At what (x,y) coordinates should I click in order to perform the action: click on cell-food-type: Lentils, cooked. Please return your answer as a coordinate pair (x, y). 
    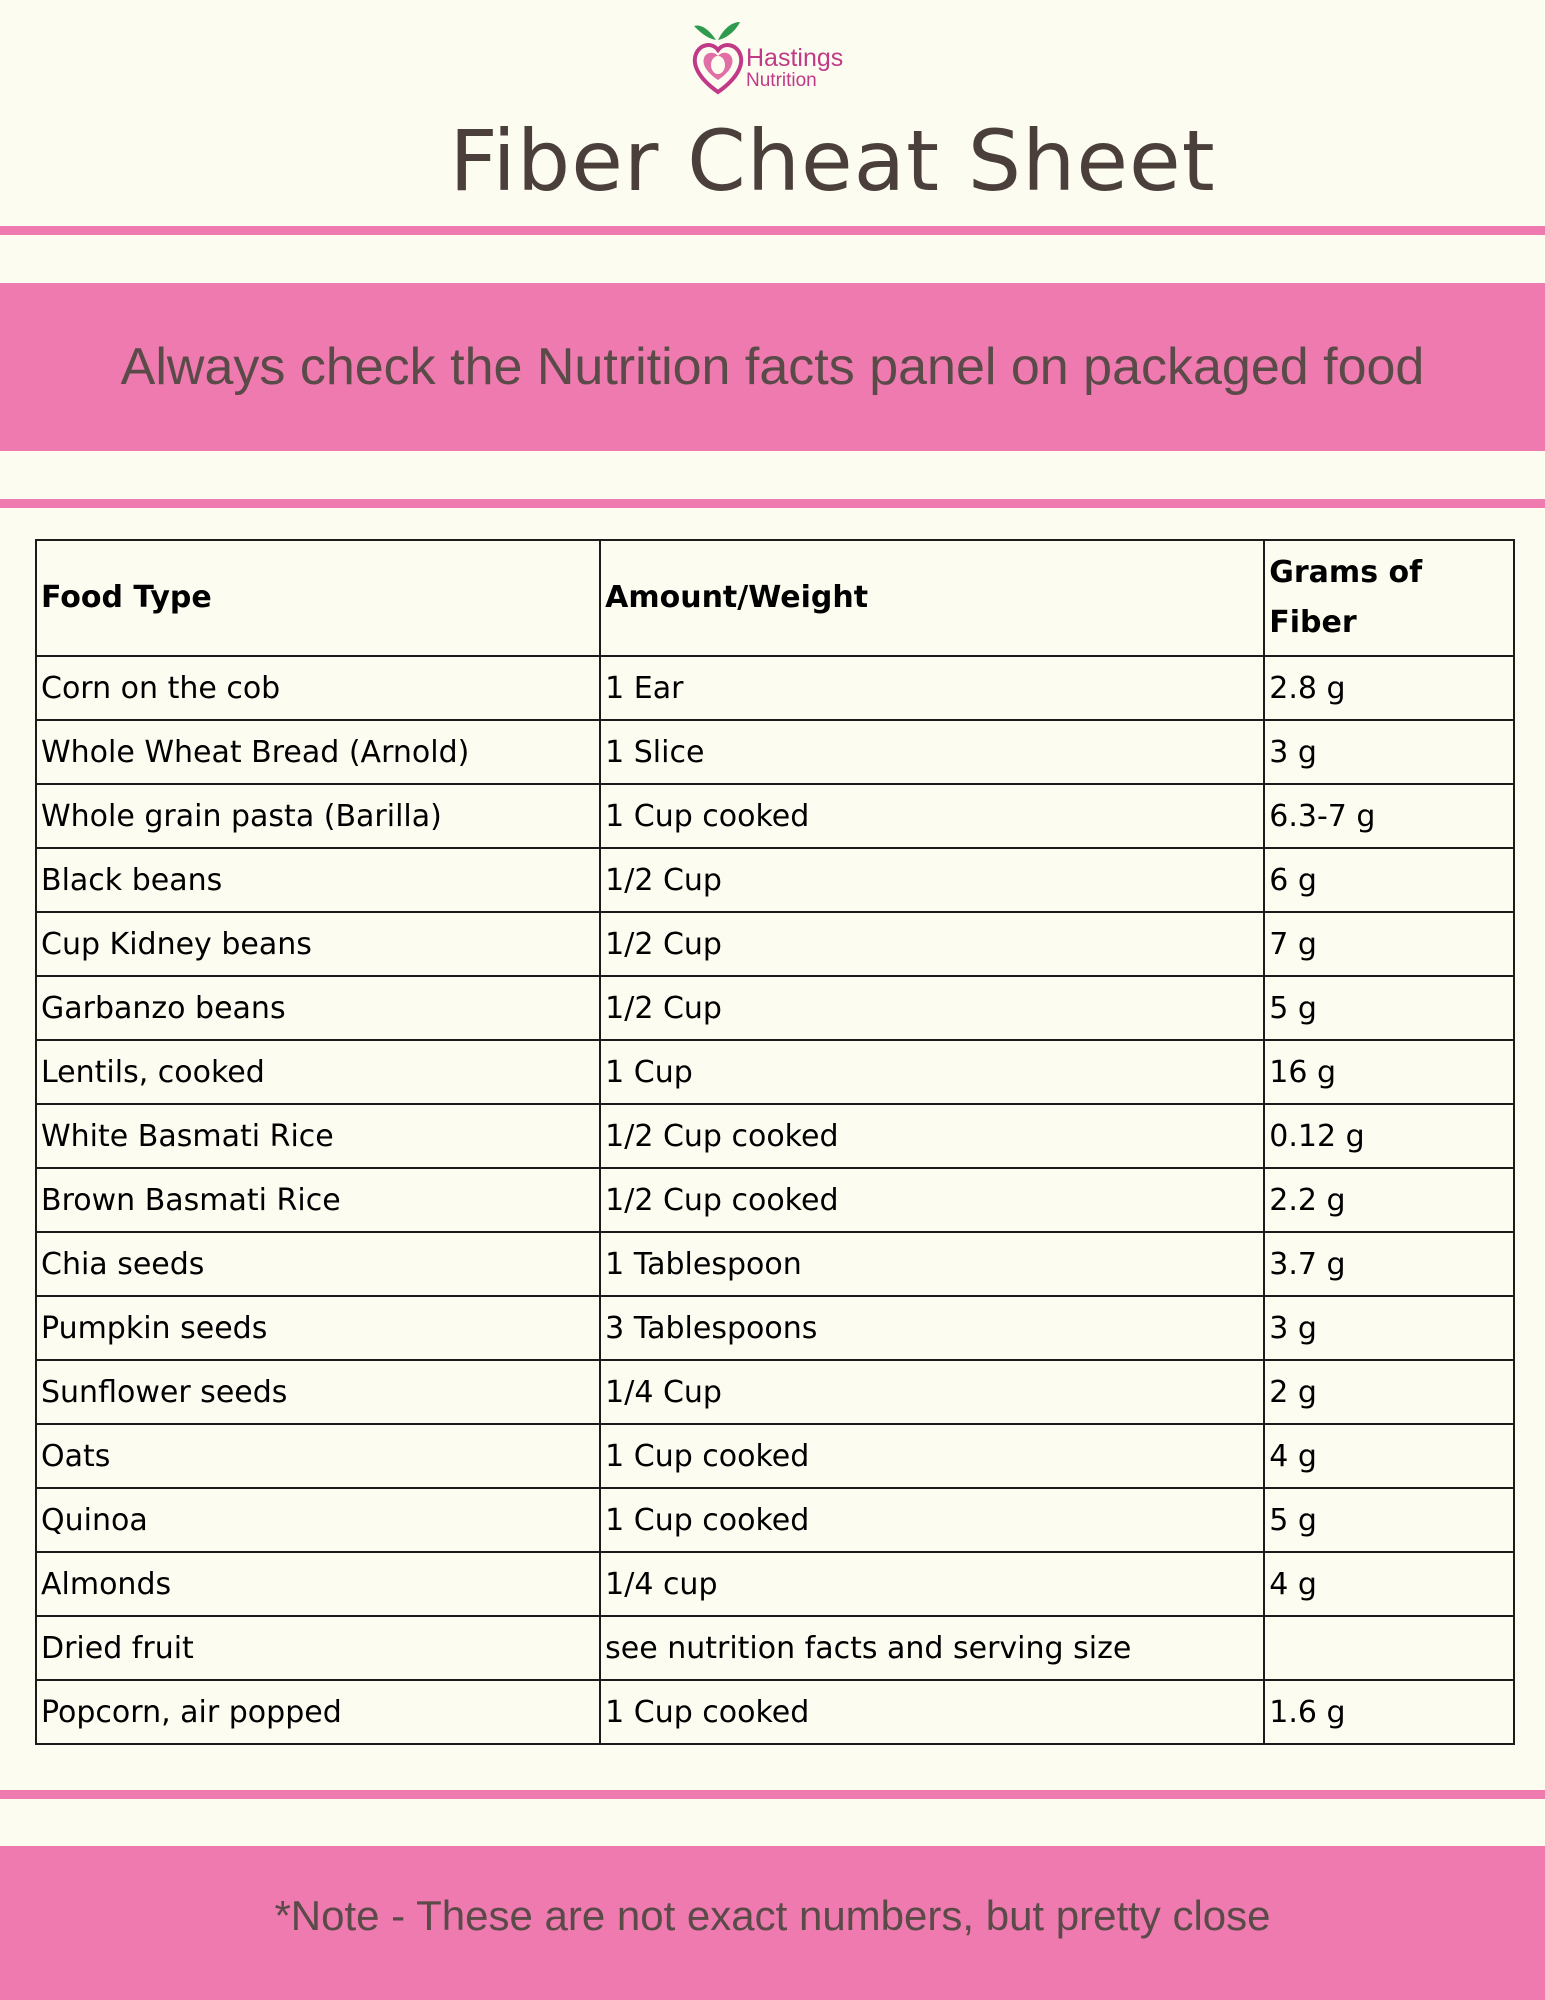
    Looking at the image, I should click on (318, 1072).